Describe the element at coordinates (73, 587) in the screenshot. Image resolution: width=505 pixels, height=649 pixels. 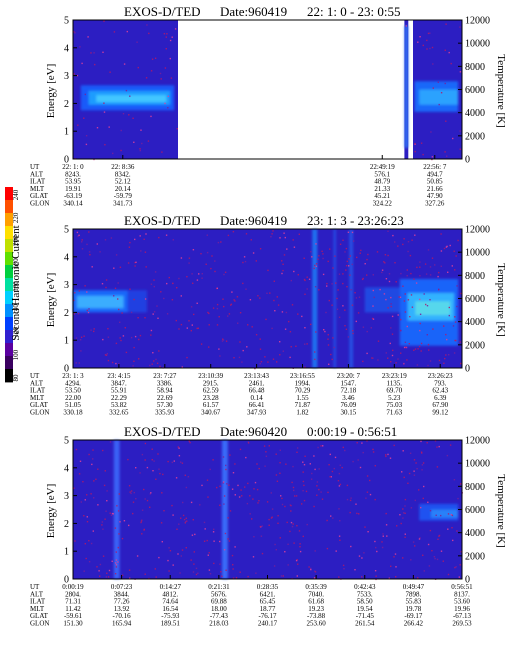
I see `ephemeris-value: 0:00:19` at that location.